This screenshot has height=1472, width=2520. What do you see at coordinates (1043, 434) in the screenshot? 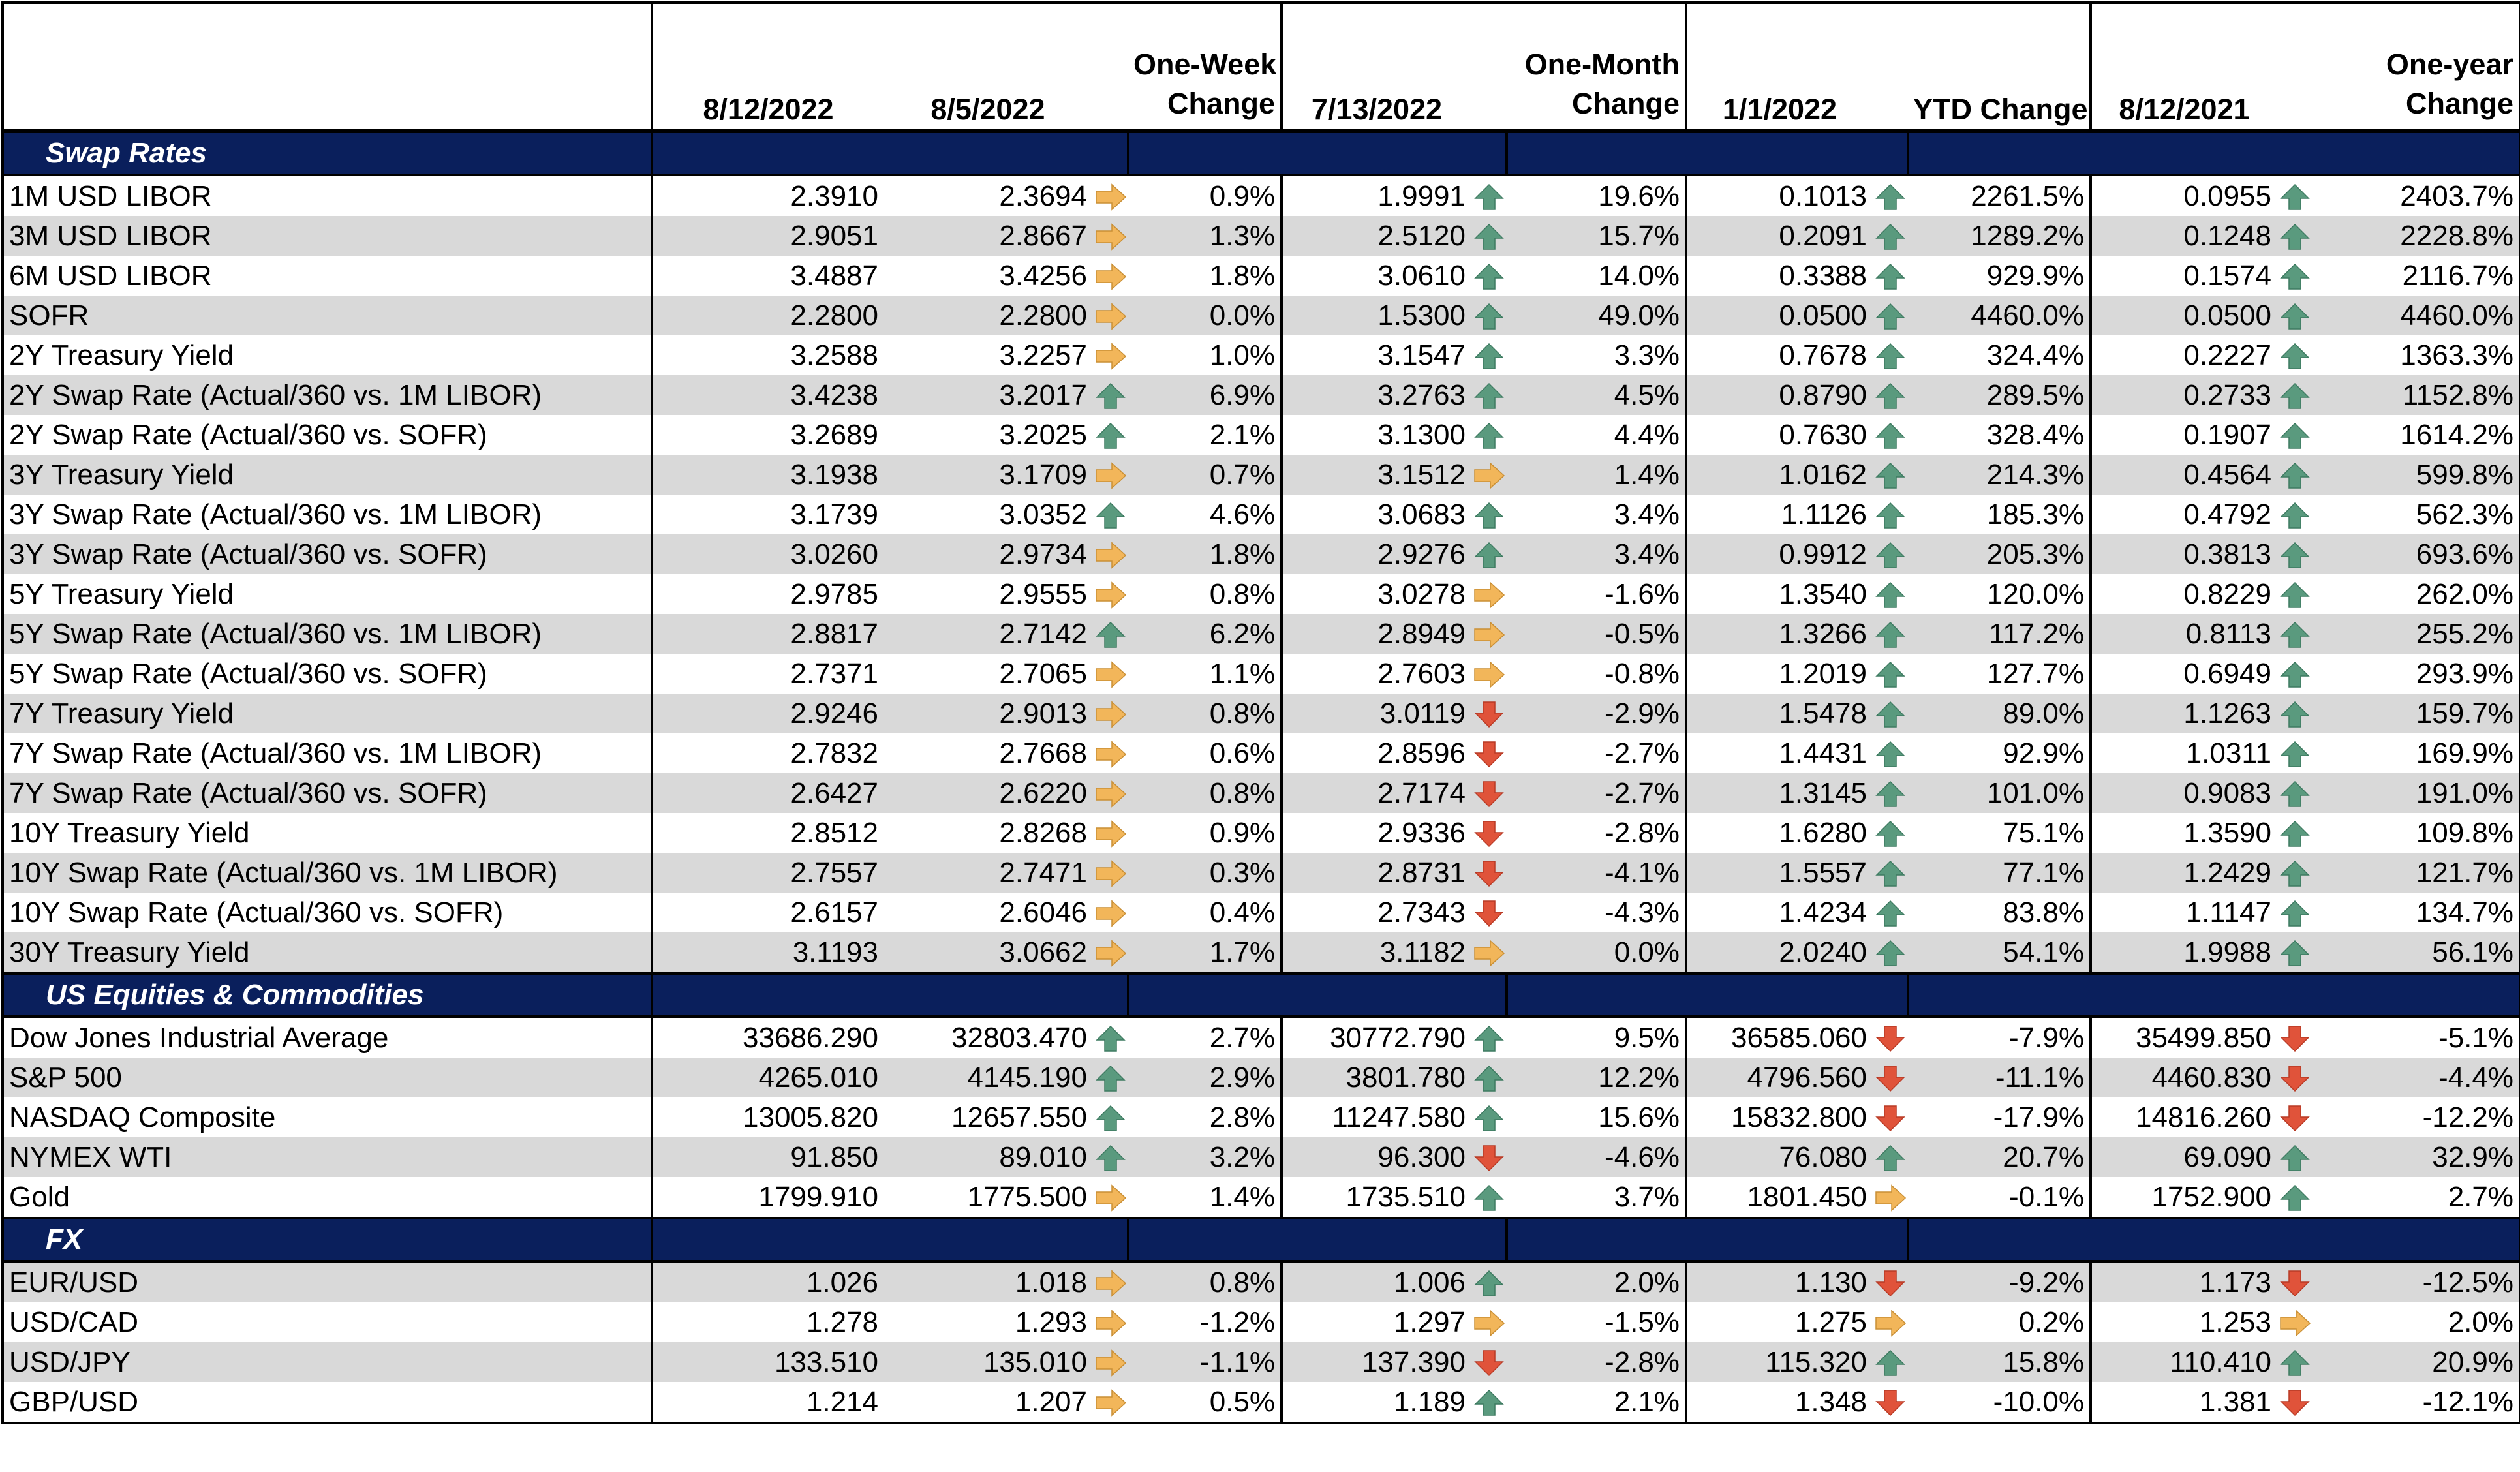
I see `value-week-ago: 3.2025` at bounding box center [1043, 434].